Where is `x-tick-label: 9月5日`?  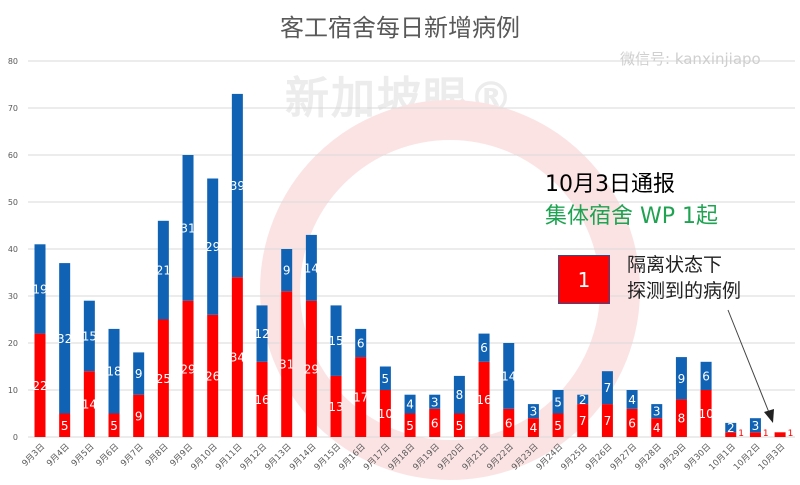
x-tick-label: 9月5日 is located at coordinates (83, 455).